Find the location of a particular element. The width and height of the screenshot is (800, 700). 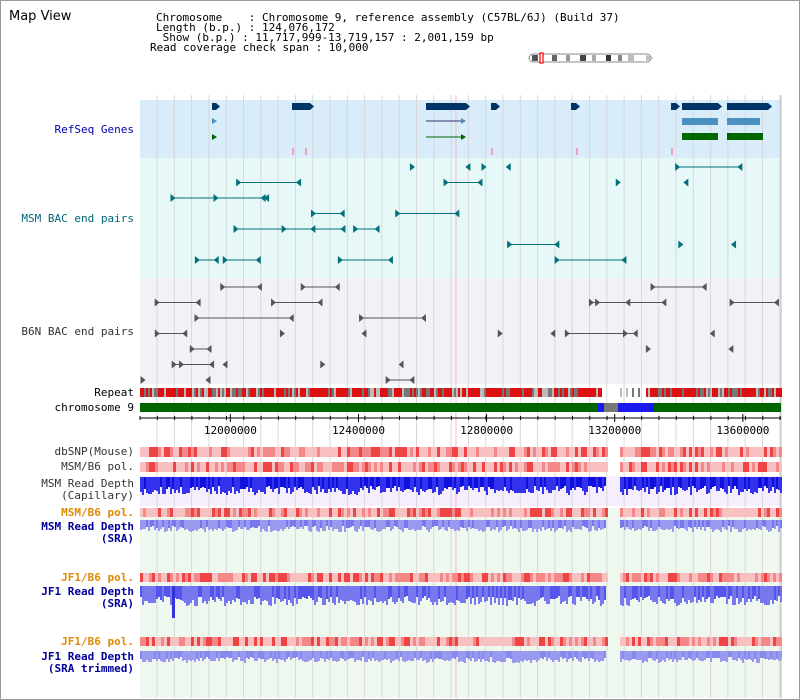

page-title: Map View is located at coordinates (40, 16).